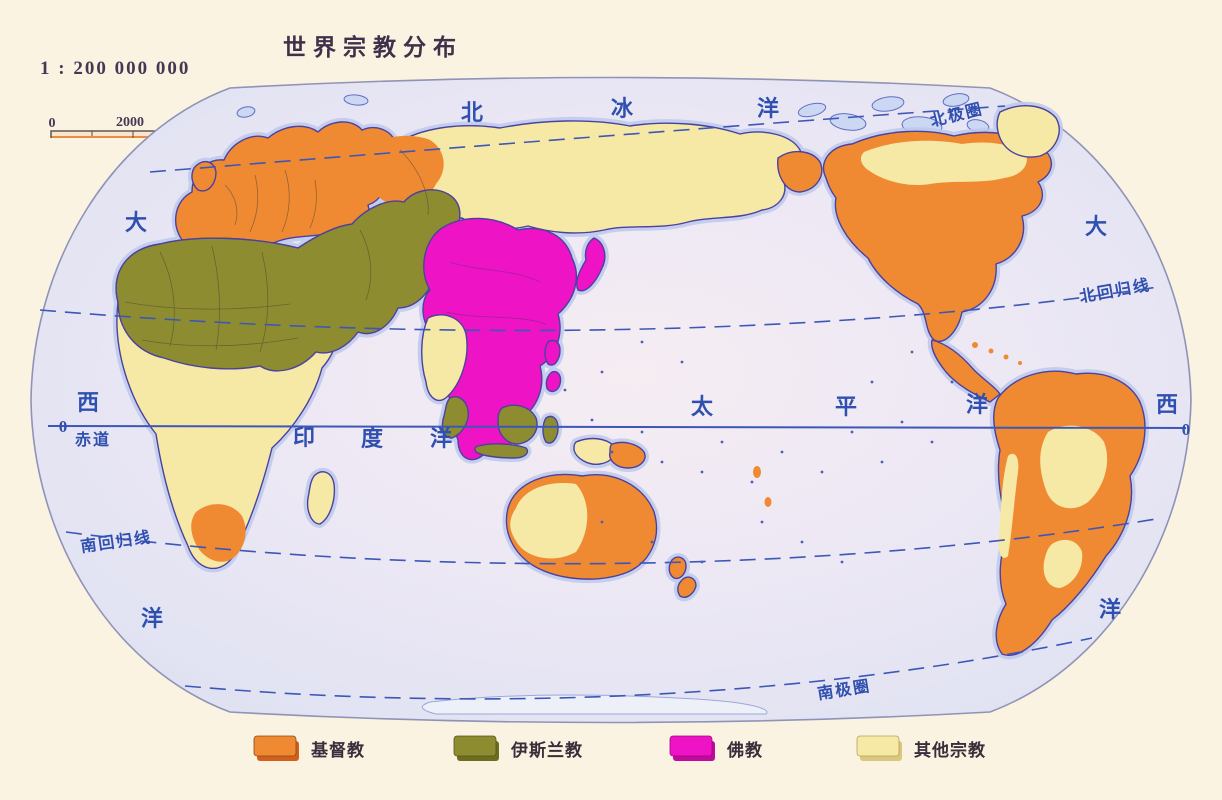 The height and width of the screenshot is (800, 1222). I want to click on equator-degree-left: 0, so click(63, 426).